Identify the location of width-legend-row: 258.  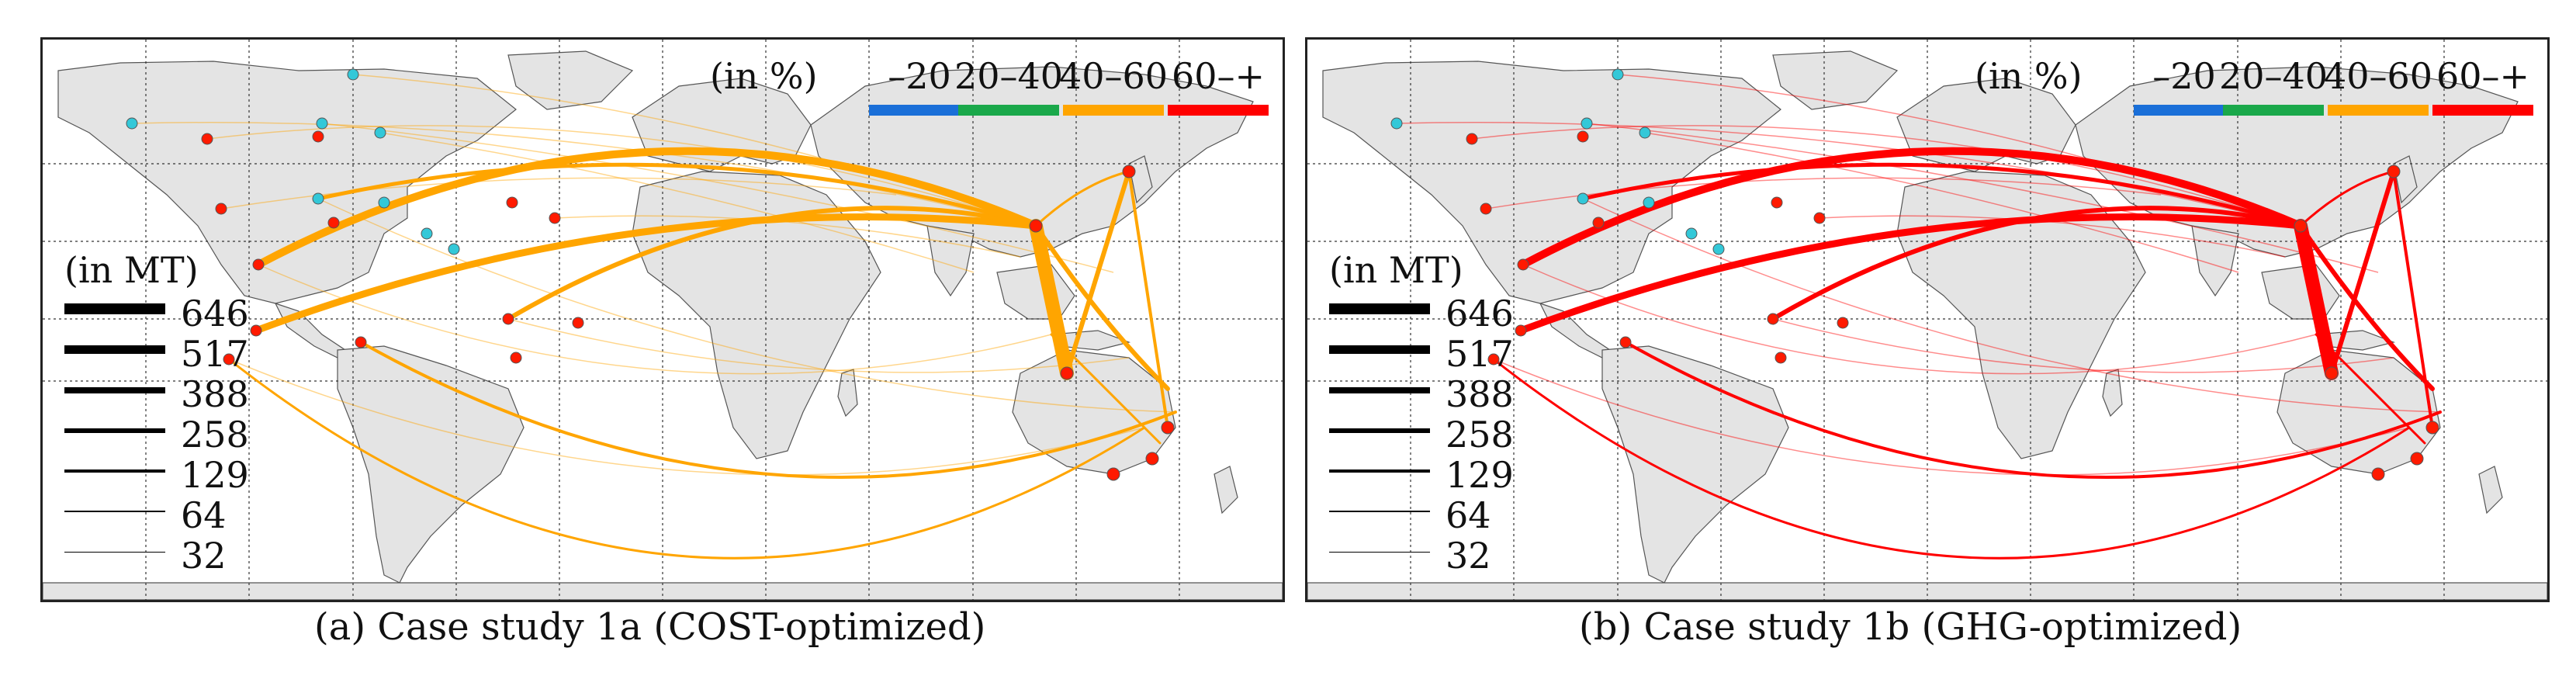
(165, 434).